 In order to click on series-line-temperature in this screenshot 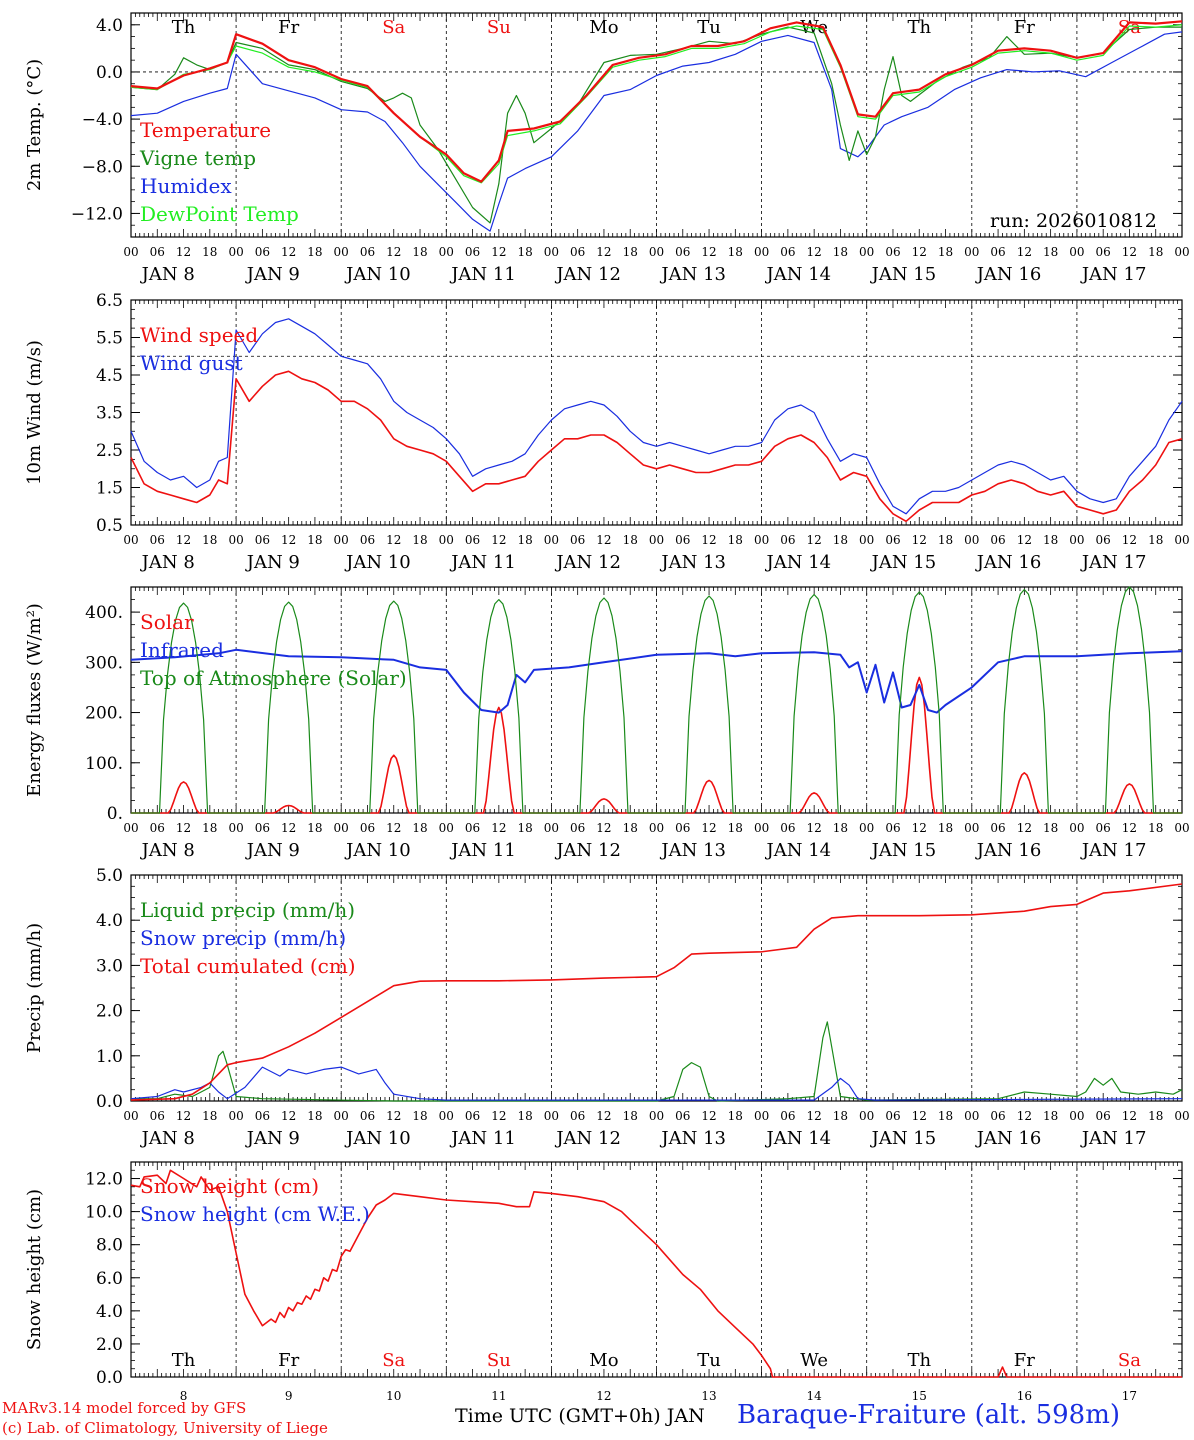, I will do `click(656, 101)`.